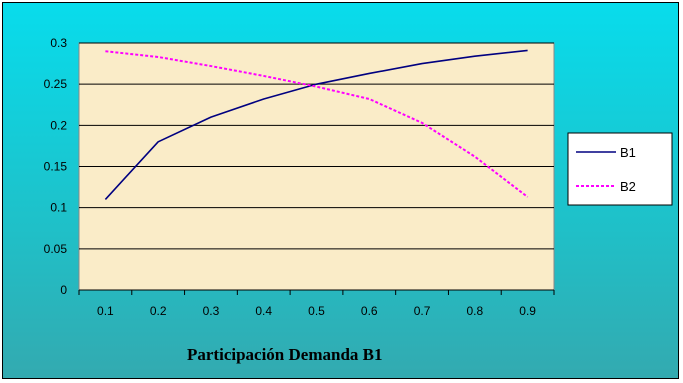 Image resolution: width=683 pixels, height=383 pixels. I want to click on x-tick-label: 0.8, so click(474, 311).